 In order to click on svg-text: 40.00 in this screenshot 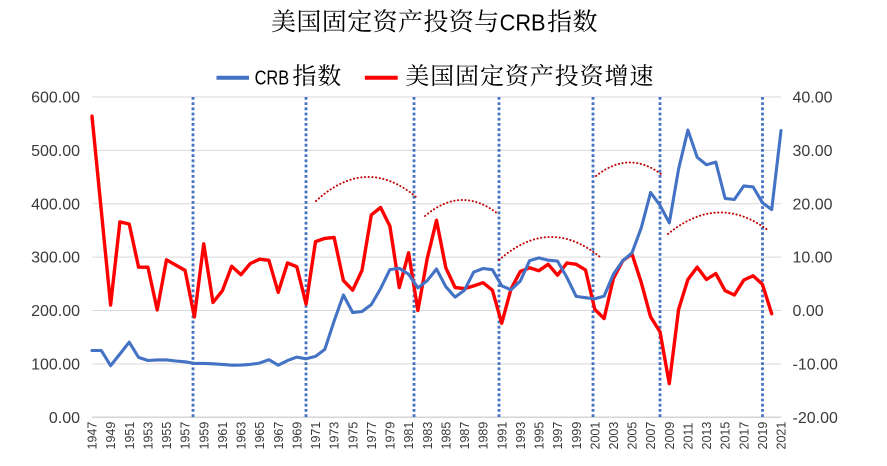, I will do `click(813, 98)`.